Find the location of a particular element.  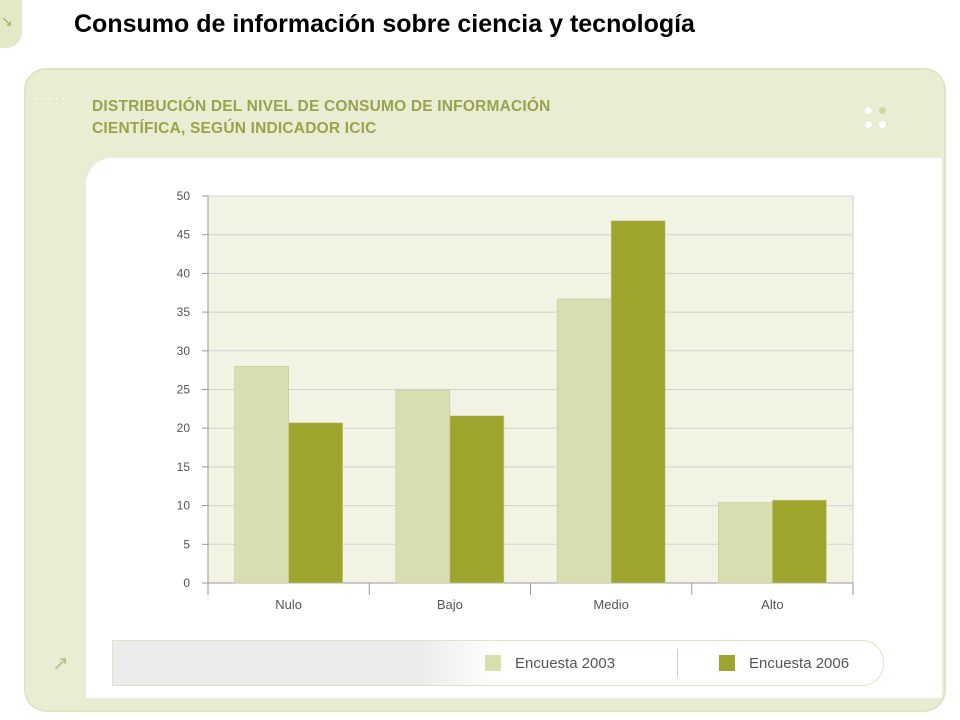

bar-encuesta-2003-medio is located at coordinates (584, 441).